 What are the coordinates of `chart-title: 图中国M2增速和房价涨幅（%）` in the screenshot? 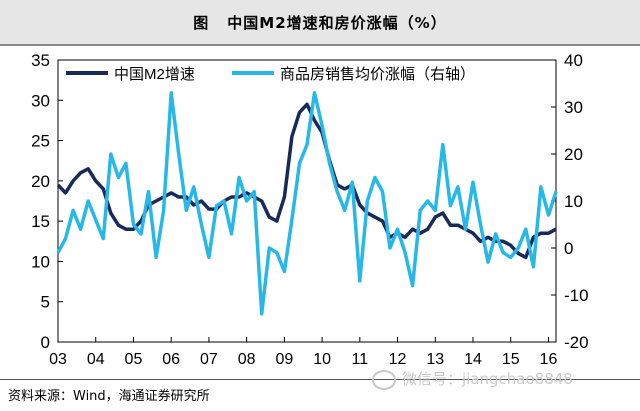 It's located at (320, 22).